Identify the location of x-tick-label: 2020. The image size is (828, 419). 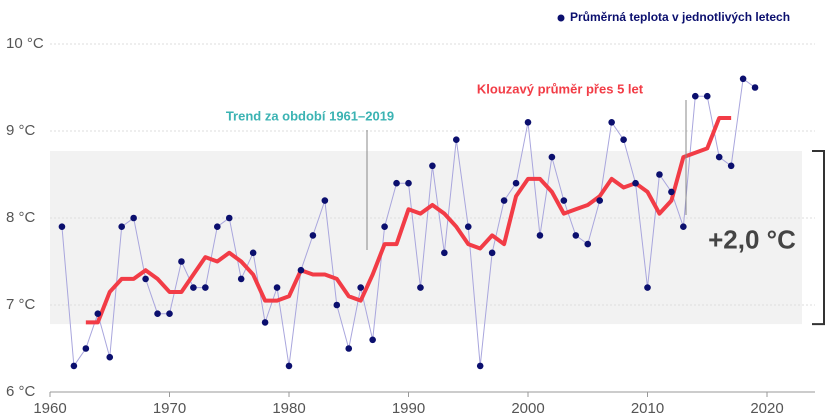
(766, 408).